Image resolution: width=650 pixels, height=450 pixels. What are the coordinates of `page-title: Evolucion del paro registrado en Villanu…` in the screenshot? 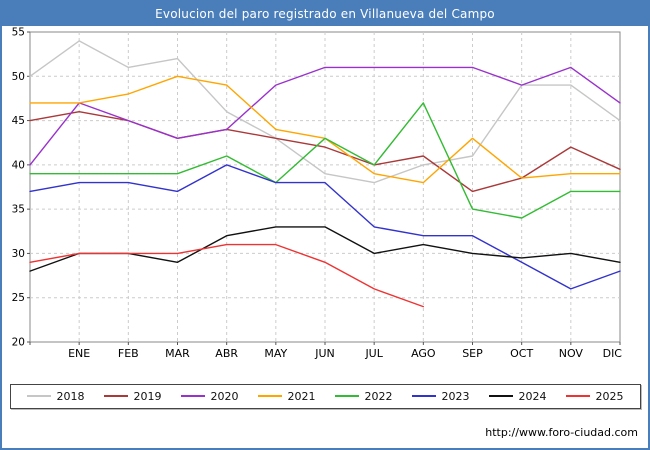 It's located at (325, 14).